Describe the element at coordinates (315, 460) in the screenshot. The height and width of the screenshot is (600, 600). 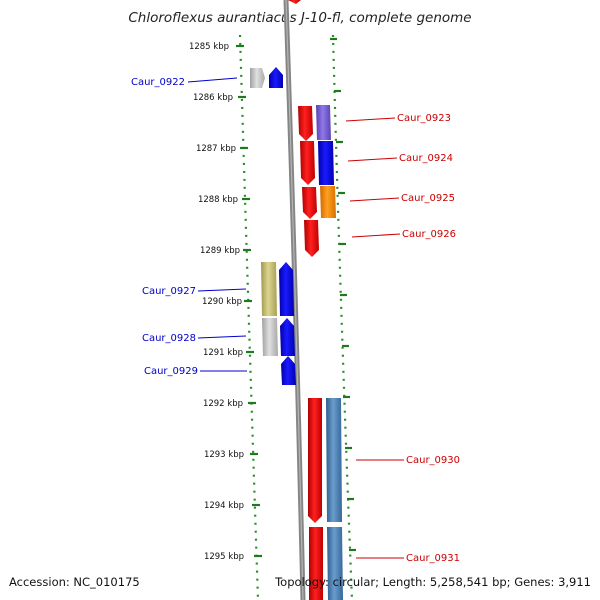
I see `gene-caur-0930-red` at that location.